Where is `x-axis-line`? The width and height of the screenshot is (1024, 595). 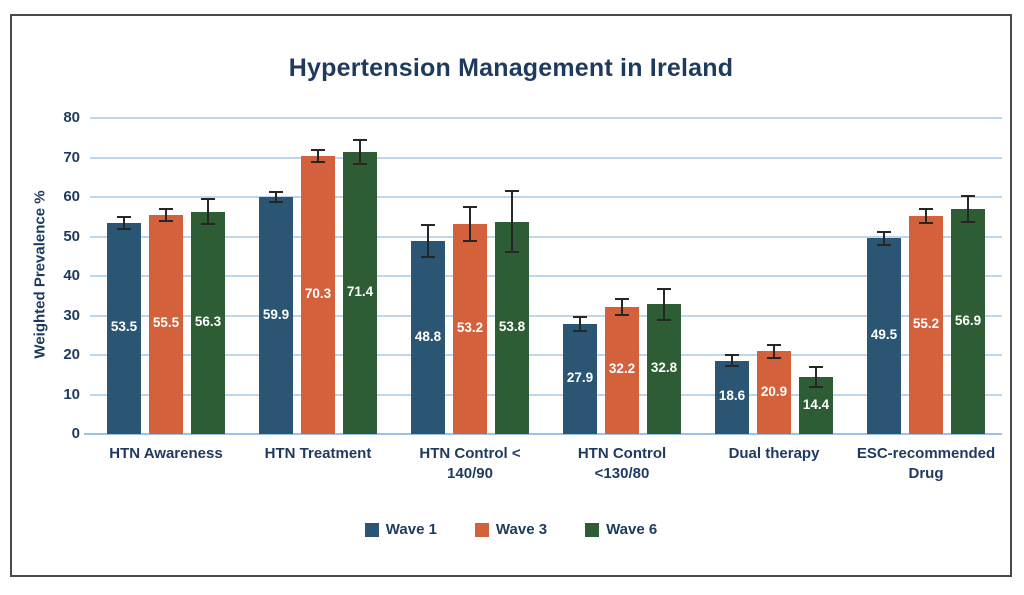 x-axis-line is located at coordinates (543, 434).